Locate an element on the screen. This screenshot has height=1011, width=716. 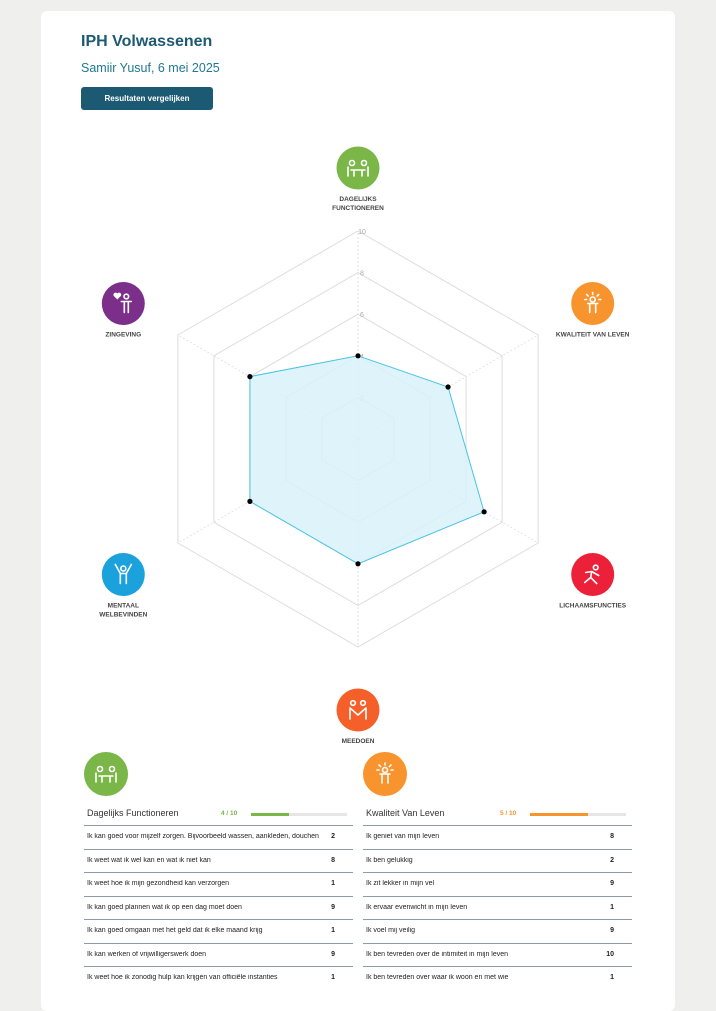
section-score: 4 / 10 is located at coordinates (229, 813).